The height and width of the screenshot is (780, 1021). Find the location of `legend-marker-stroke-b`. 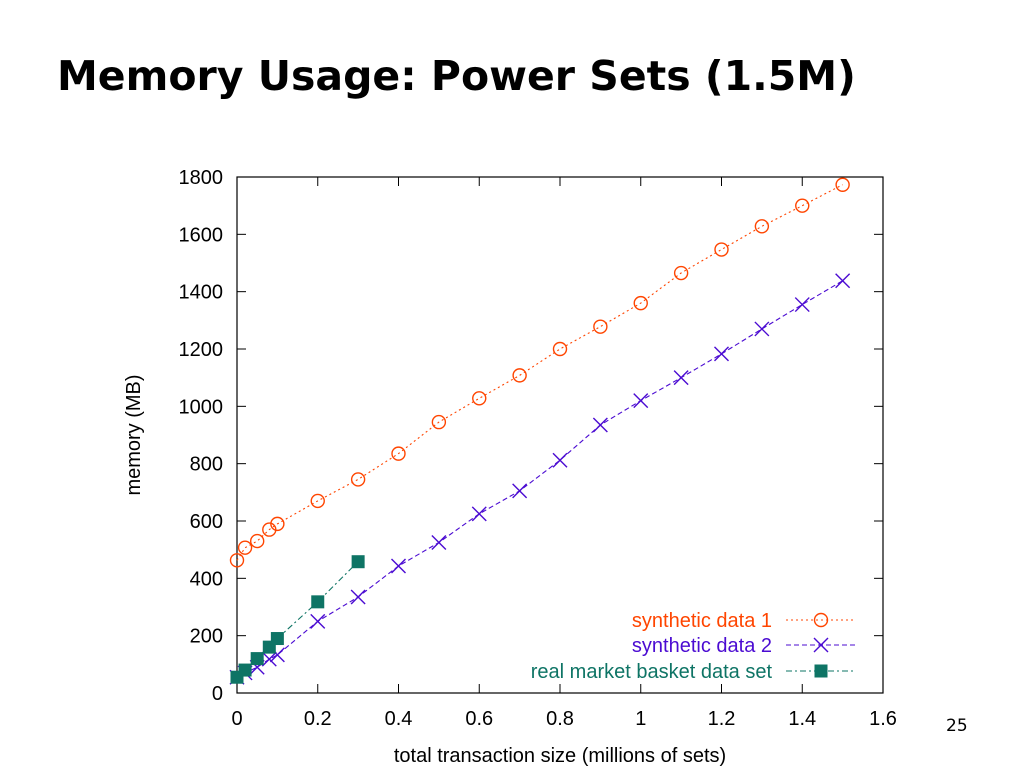

legend-marker-stroke-b is located at coordinates (821, 645).